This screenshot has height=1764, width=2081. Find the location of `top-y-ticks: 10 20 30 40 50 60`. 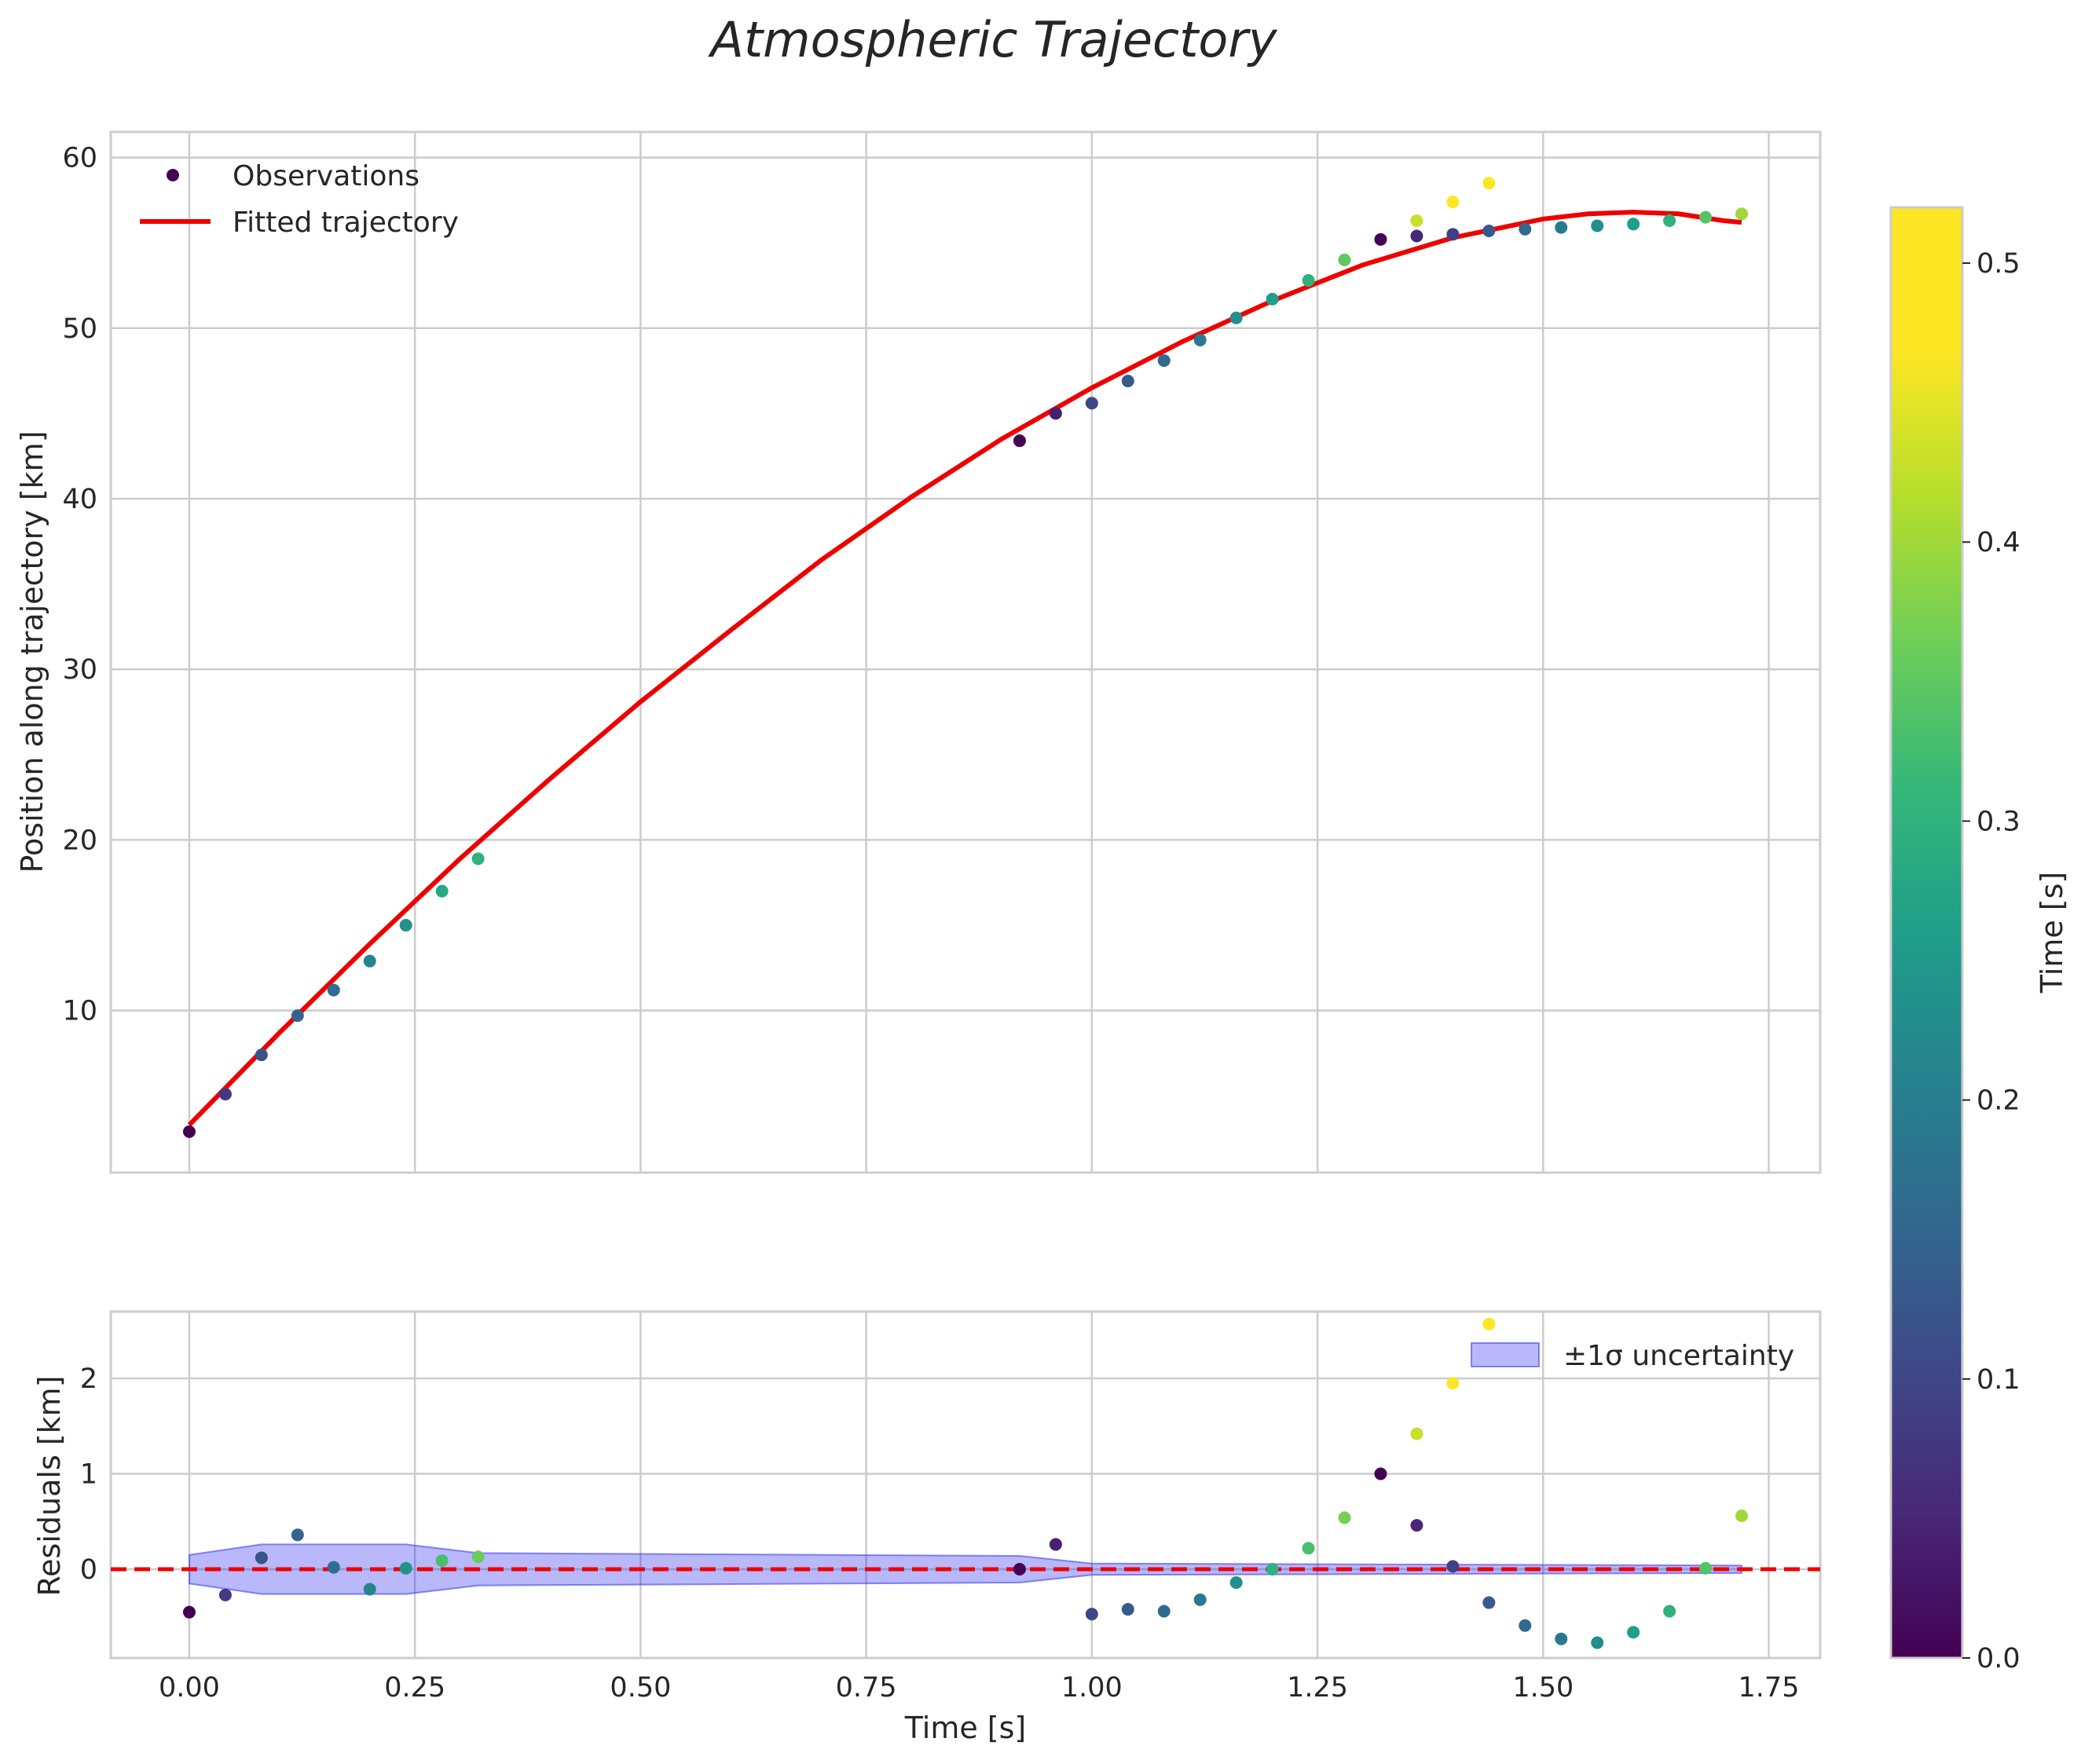

top-y-ticks: 10 20 30 40 50 60 is located at coordinates (79, 585).